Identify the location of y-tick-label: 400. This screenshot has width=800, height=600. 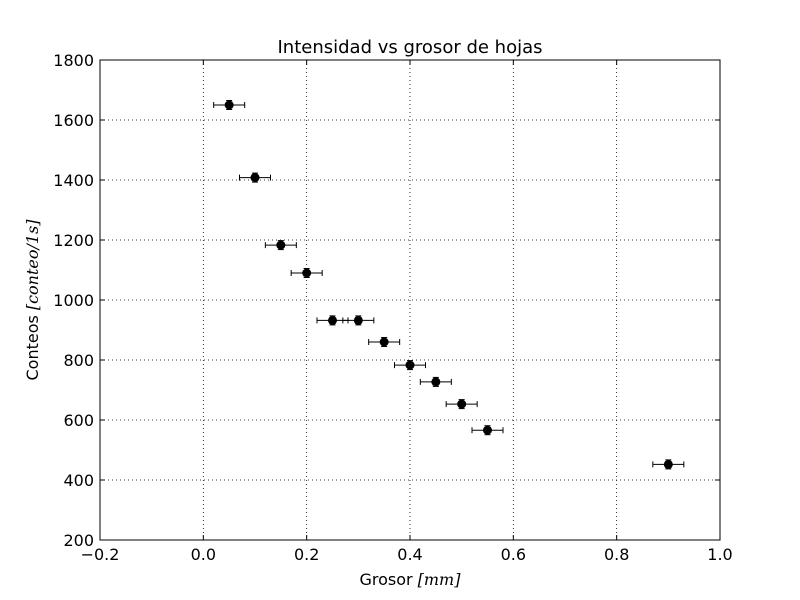
(78, 480).